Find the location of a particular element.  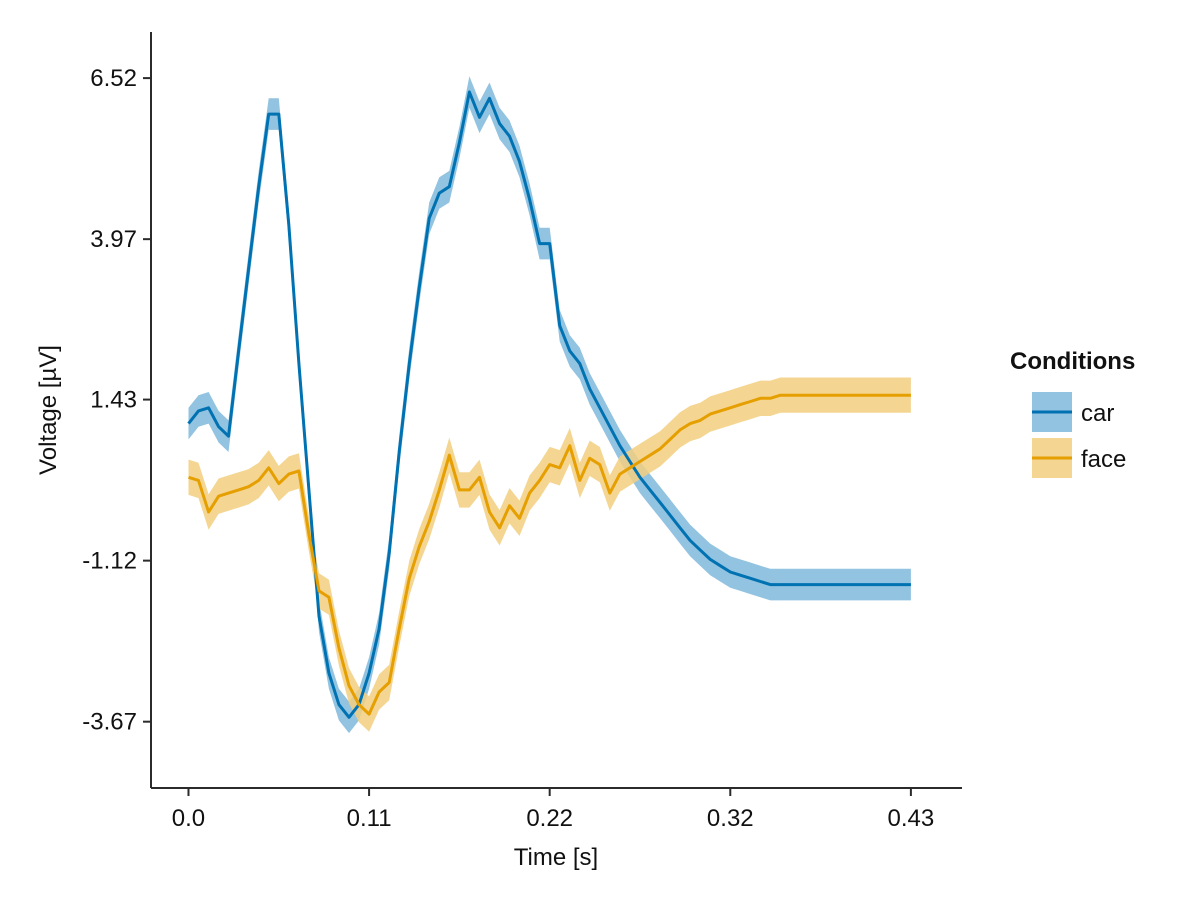

x-tick-label: 0.43 is located at coordinates (911, 818).